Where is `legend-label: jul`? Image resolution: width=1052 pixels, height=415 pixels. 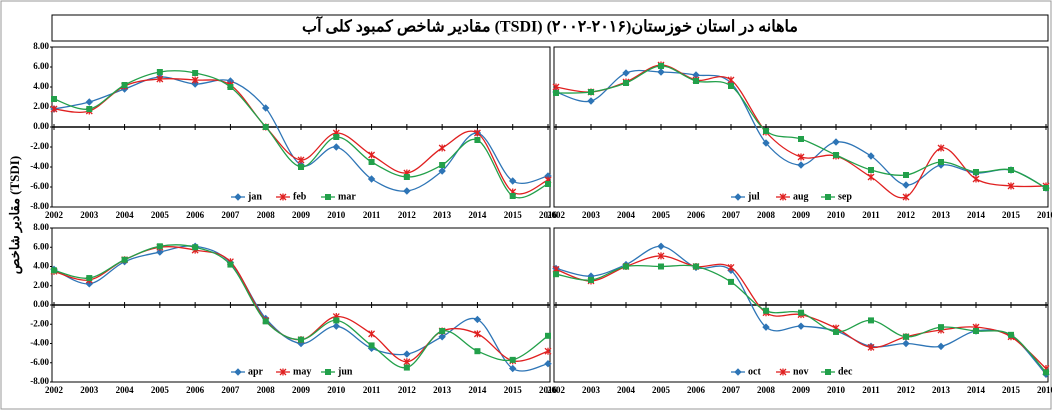 legend-label: jul is located at coordinates (753, 196).